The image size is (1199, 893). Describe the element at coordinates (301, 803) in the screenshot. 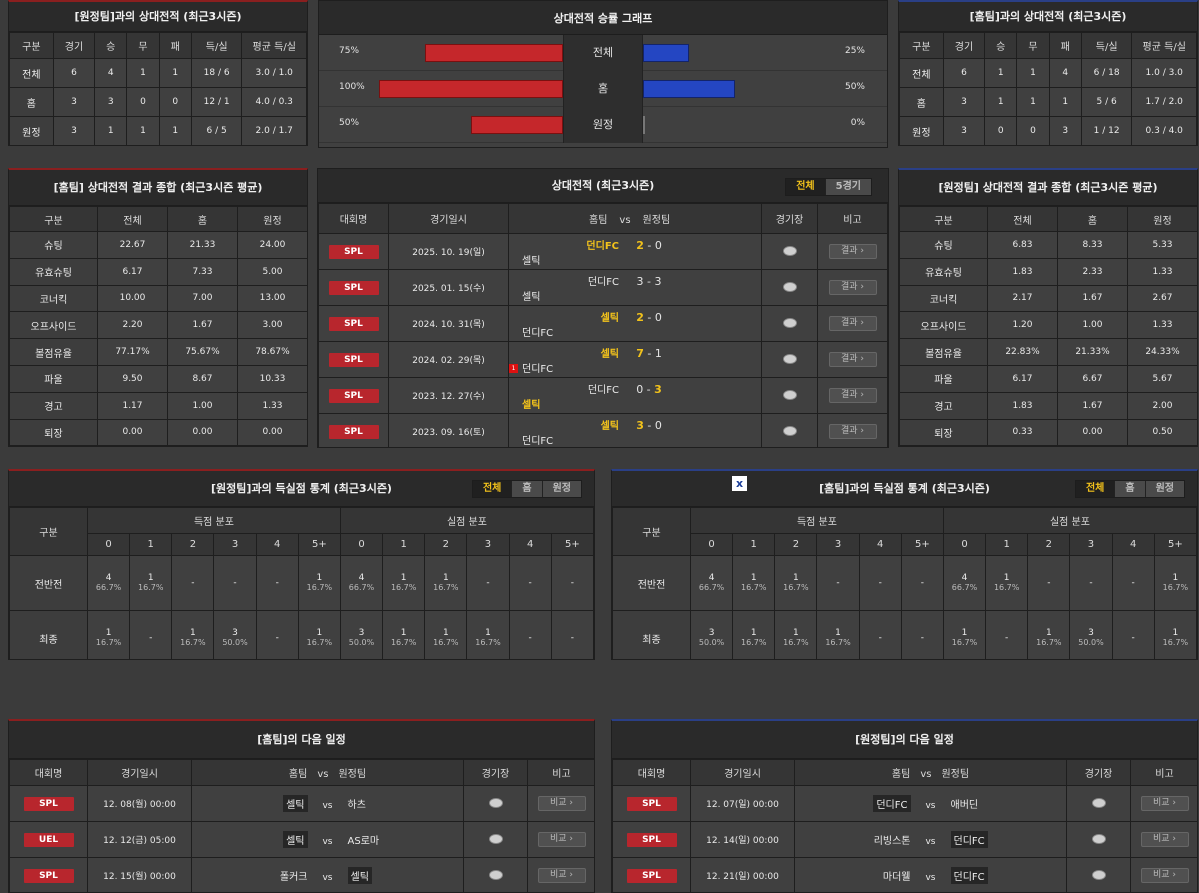

I see `schedule-row: SPL 12. 08(월) 00:00 셀틱 vs 하츠 비교 ›` at that location.